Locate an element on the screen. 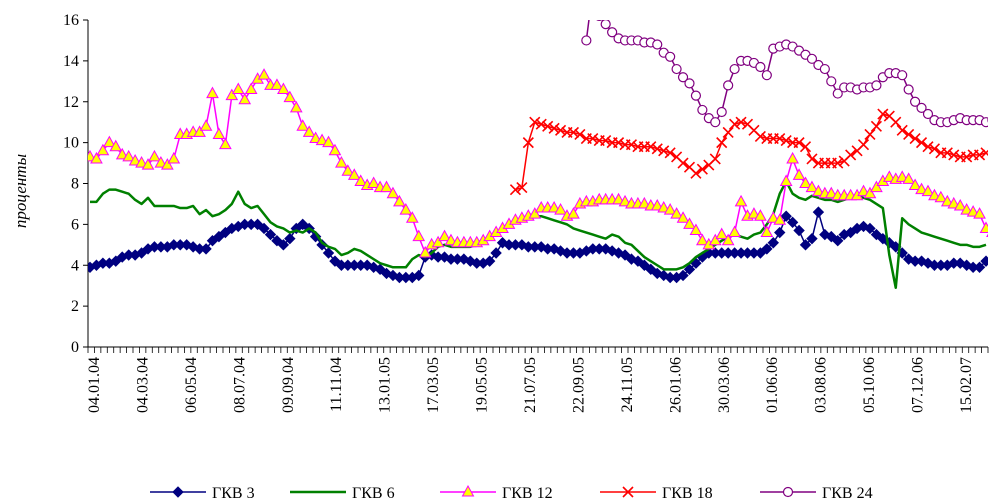 This screenshot has width=989, height=504. x-tick-label: 03.08.06 is located at coordinates (821, 385).